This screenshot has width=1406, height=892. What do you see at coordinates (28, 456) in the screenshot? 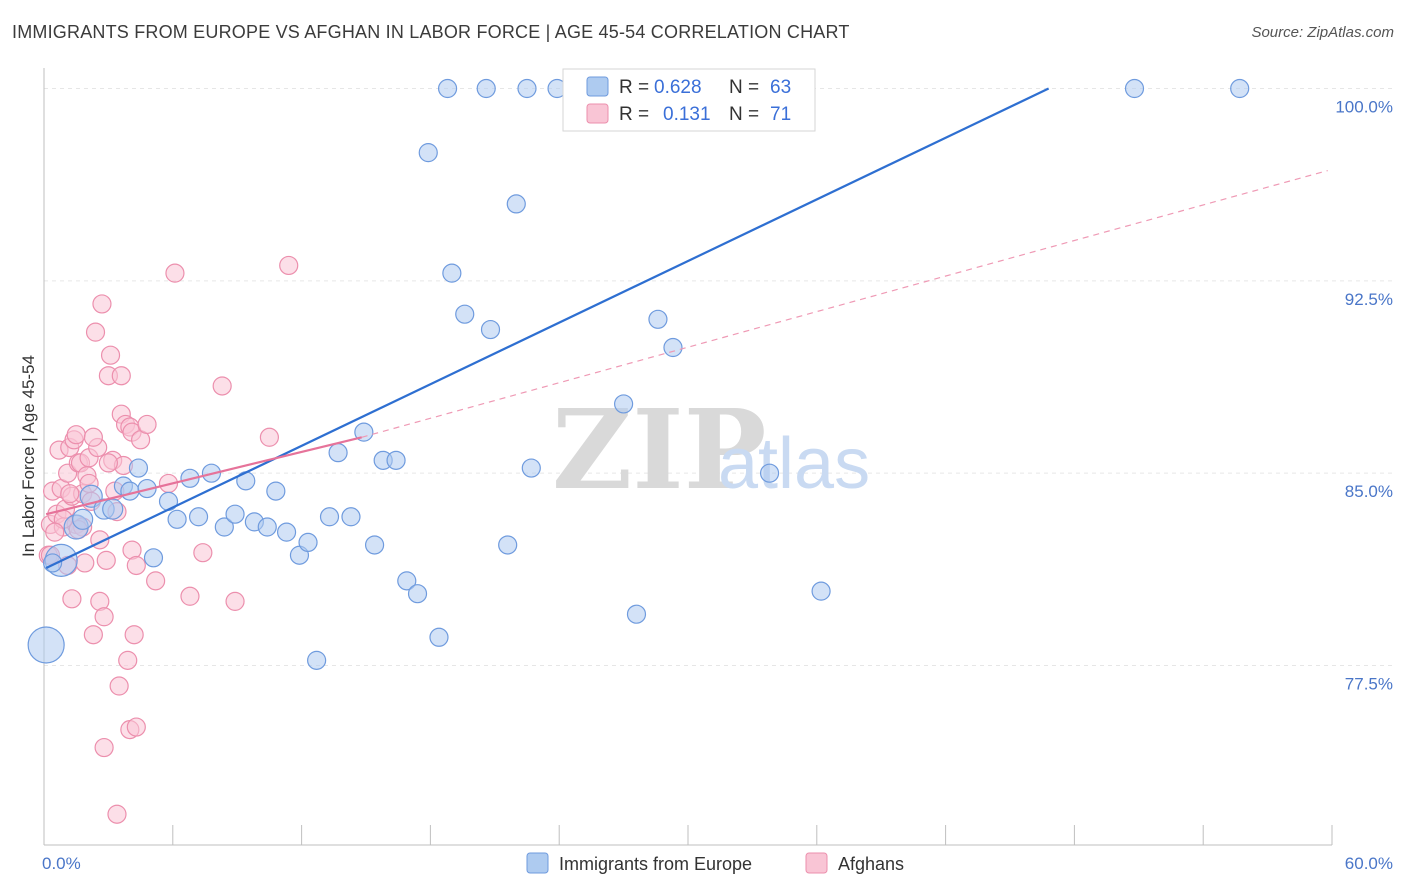
I see `y-axis-title: In Labor Force | Age 45-54` at bounding box center [28, 456].